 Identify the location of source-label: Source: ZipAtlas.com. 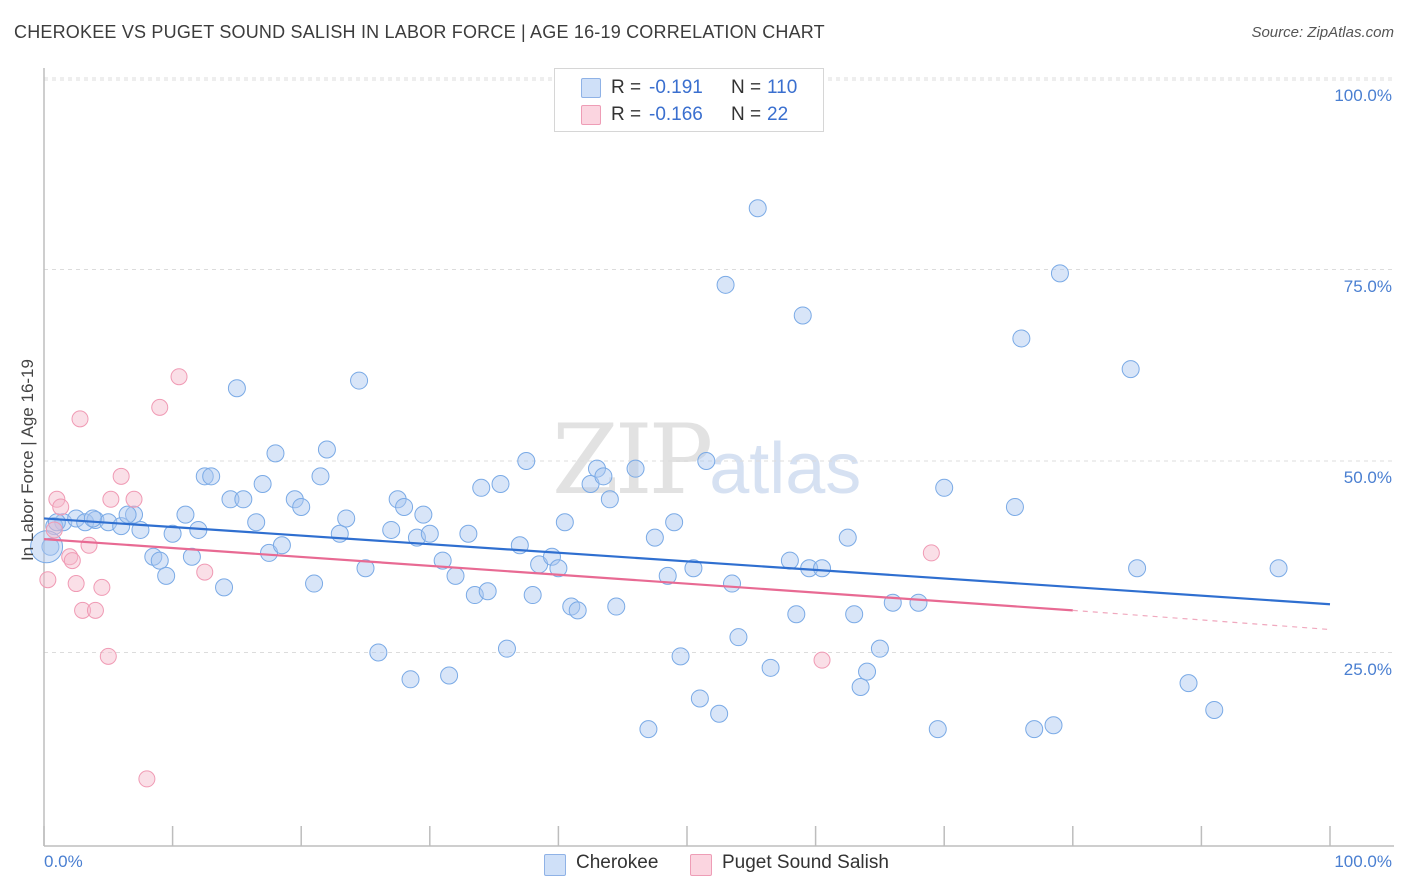
(1322, 32).